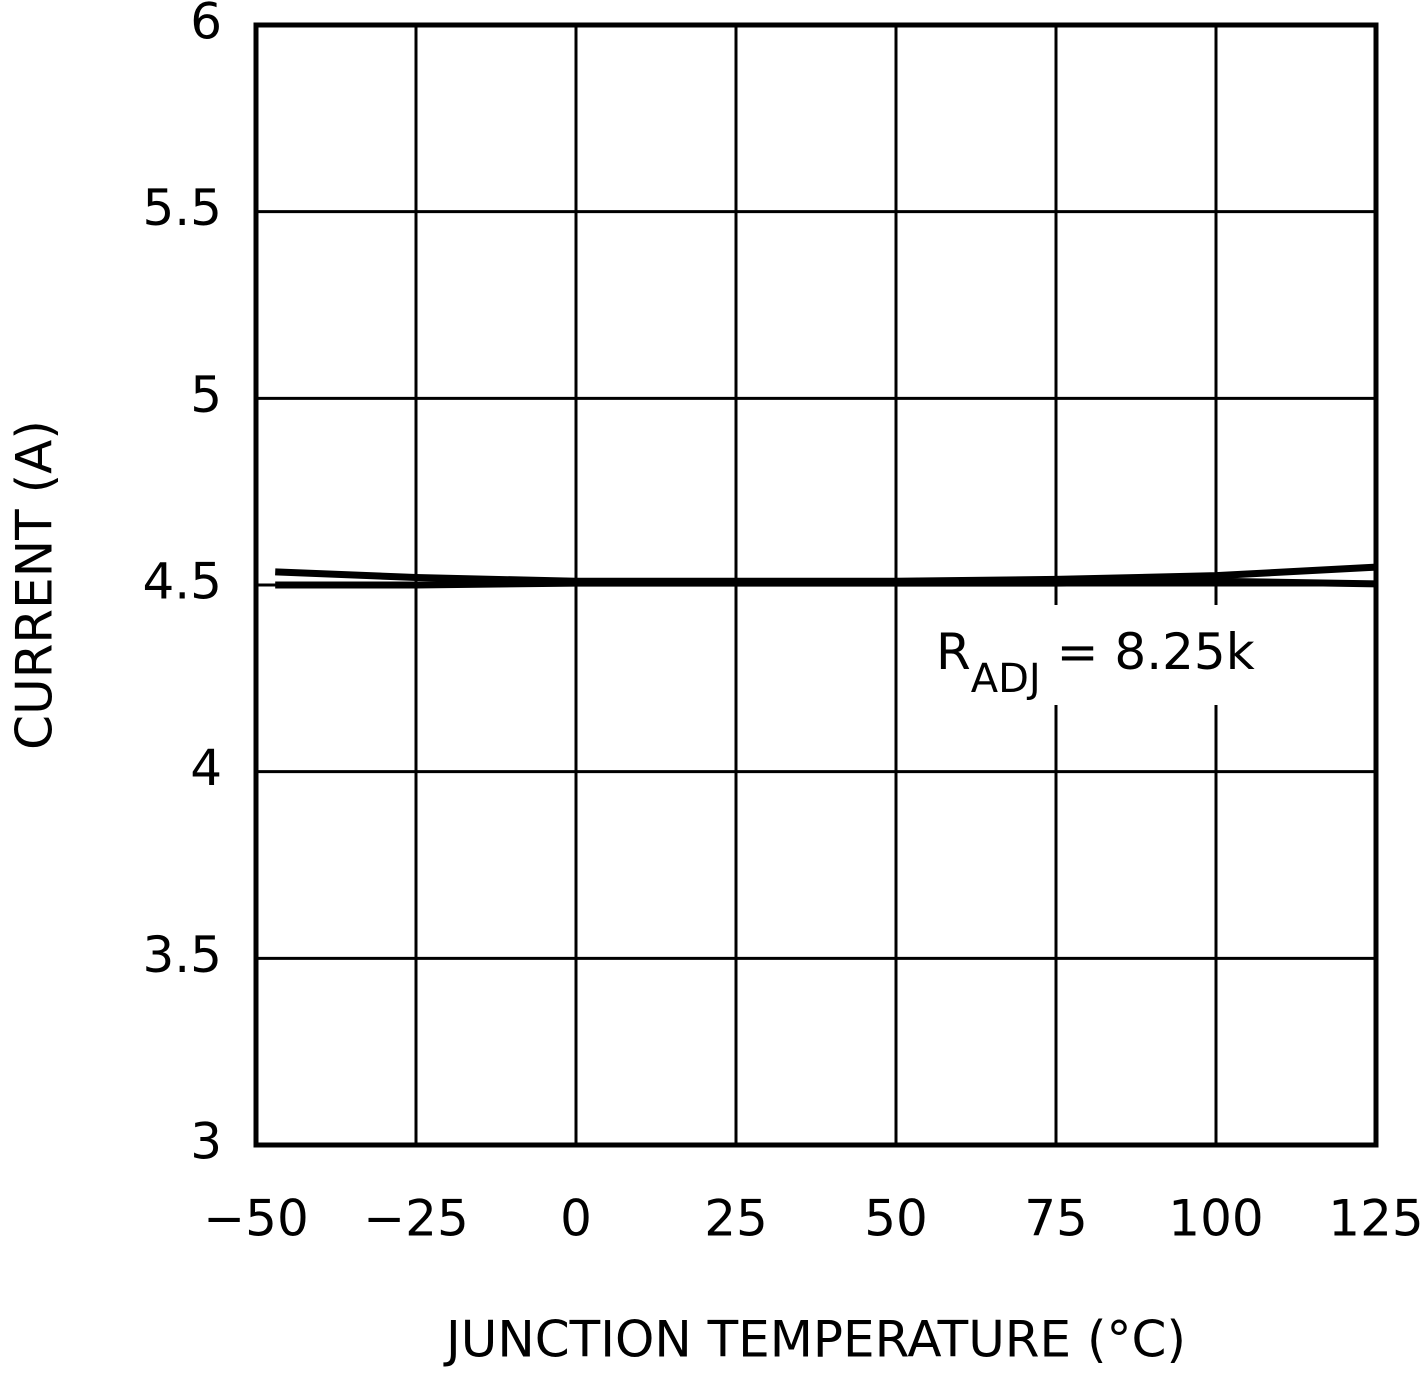  Describe the element at coordinates (206, 1142) in the screenshot. I see `y-tick-label: 3` at that location.